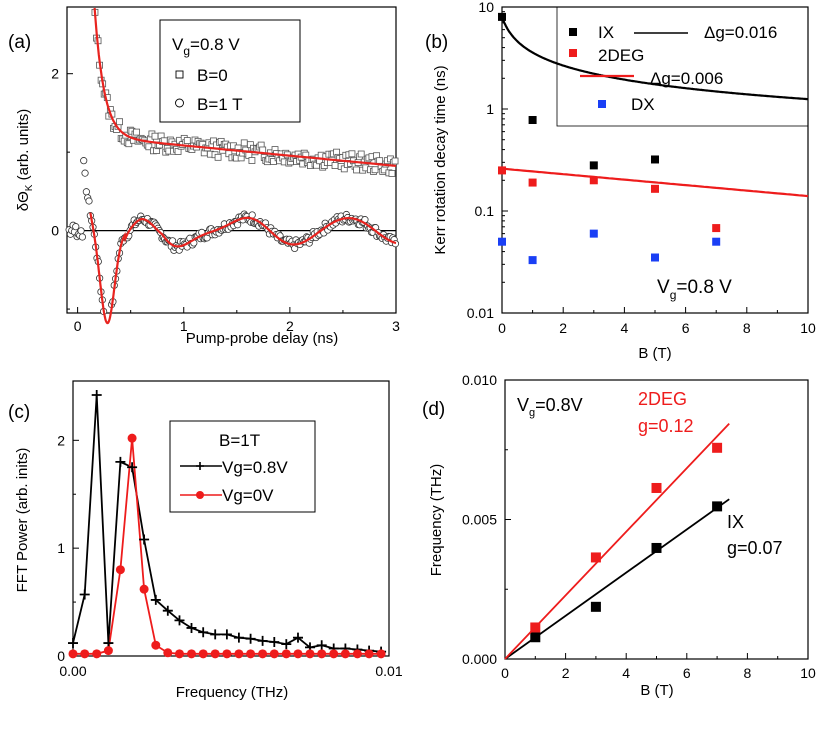 The height and width of the screenshot is (729, 830). I want to click on panel-d-ix-fit-line, so click(617, 579).